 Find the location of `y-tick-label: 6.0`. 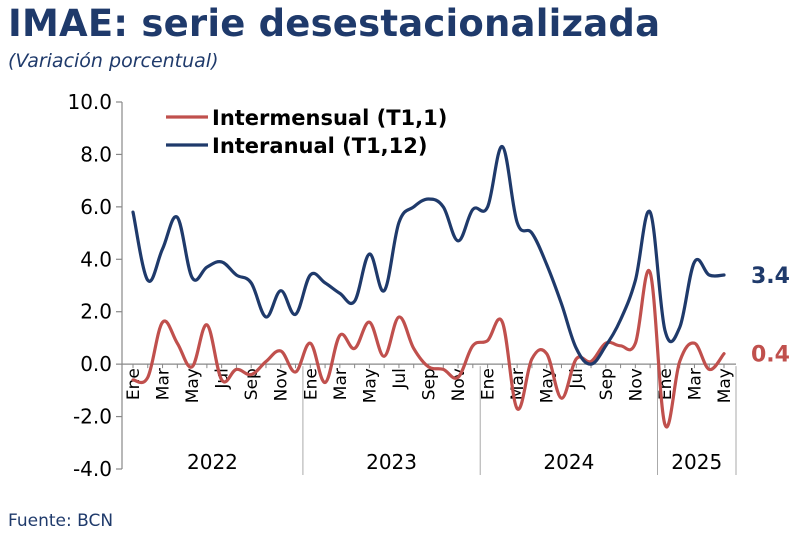

y-tick-label: 6.0 is located at coordinates (96, 207).